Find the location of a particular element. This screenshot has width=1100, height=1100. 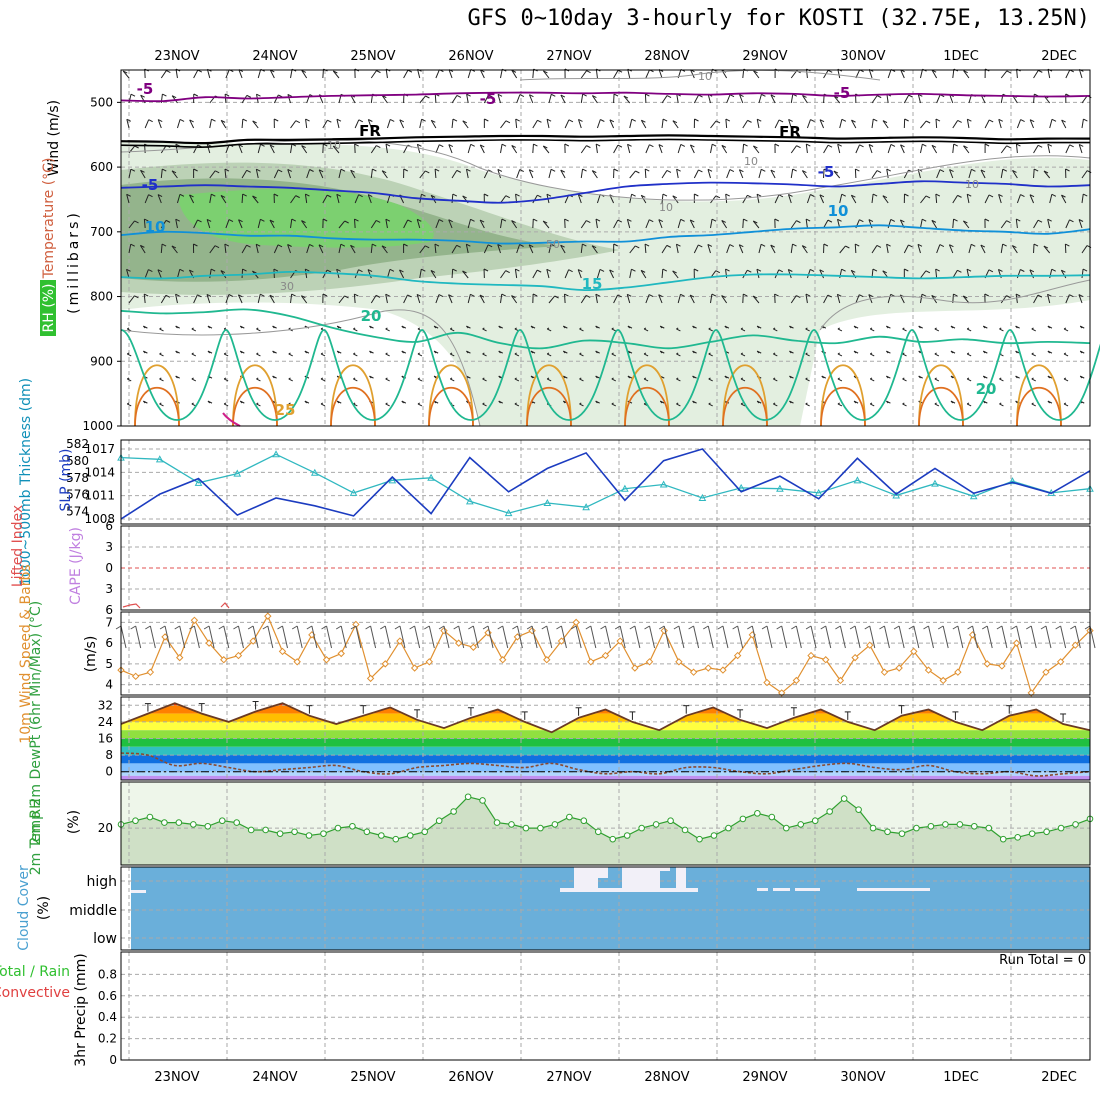

thickness-point is located at coordinates (237, 473).